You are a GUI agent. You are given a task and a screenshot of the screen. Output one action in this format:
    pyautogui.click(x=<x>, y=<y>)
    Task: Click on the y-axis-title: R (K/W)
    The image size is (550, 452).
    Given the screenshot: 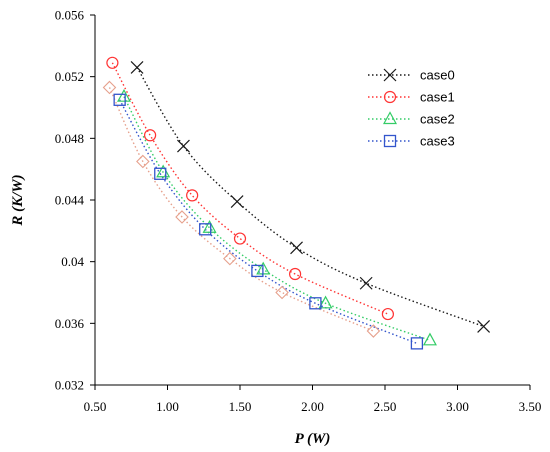 What is the action you would take?
    pyautogui.click(x=18, y=200)
    